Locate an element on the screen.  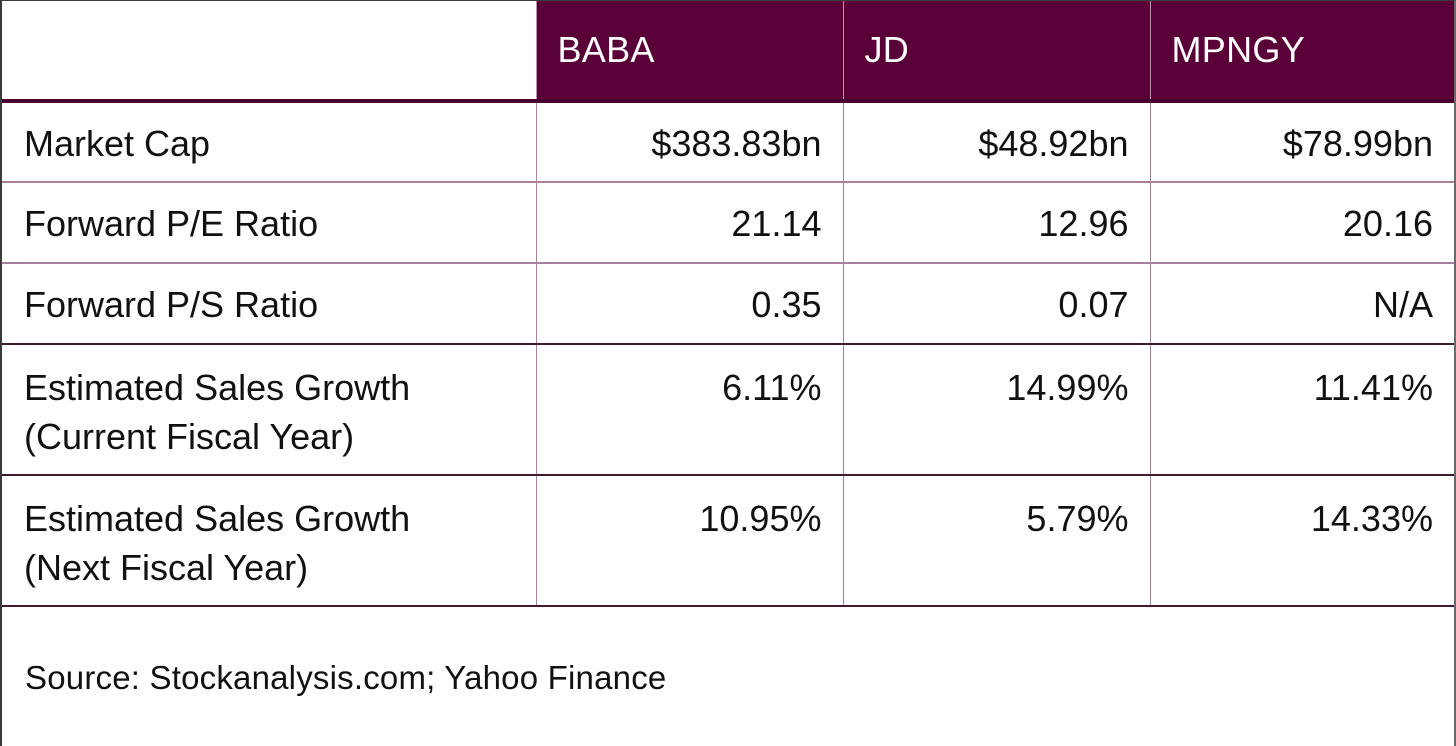
cell-mpngy: N/A is located at coordinates (1301, 304).